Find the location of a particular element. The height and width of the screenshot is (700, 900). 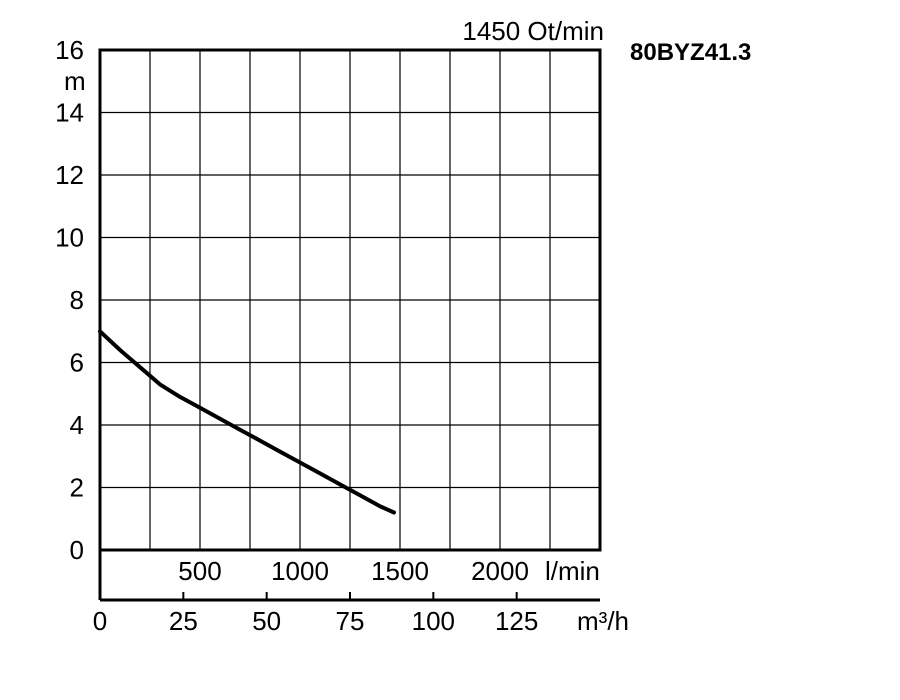

y-tick-label: 4 is located at coordinates (77, 425).